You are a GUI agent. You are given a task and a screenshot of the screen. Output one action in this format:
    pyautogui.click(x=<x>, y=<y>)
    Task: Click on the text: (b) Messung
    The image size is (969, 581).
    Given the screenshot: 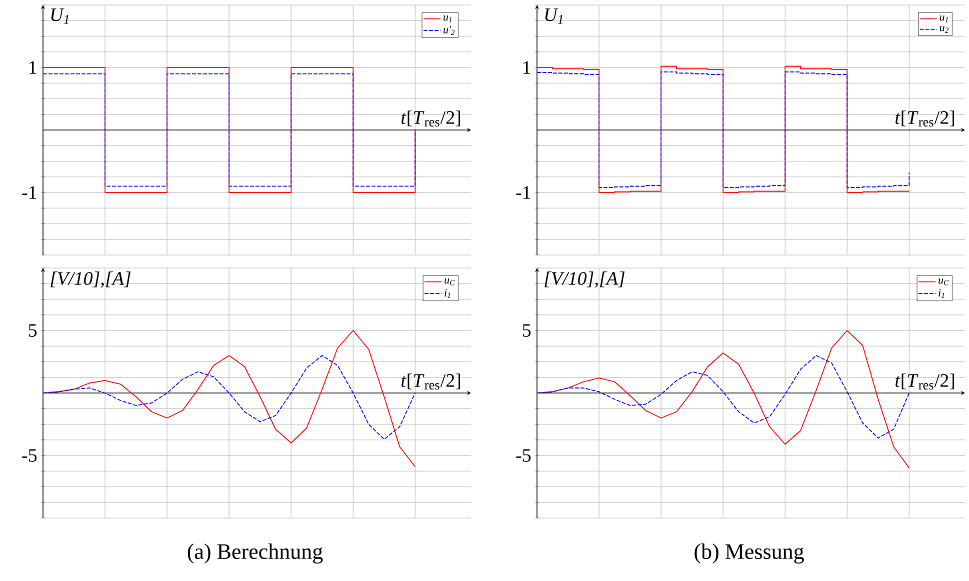 What is the action you would take?
    pyautogui.click(x=749, y=554)
    